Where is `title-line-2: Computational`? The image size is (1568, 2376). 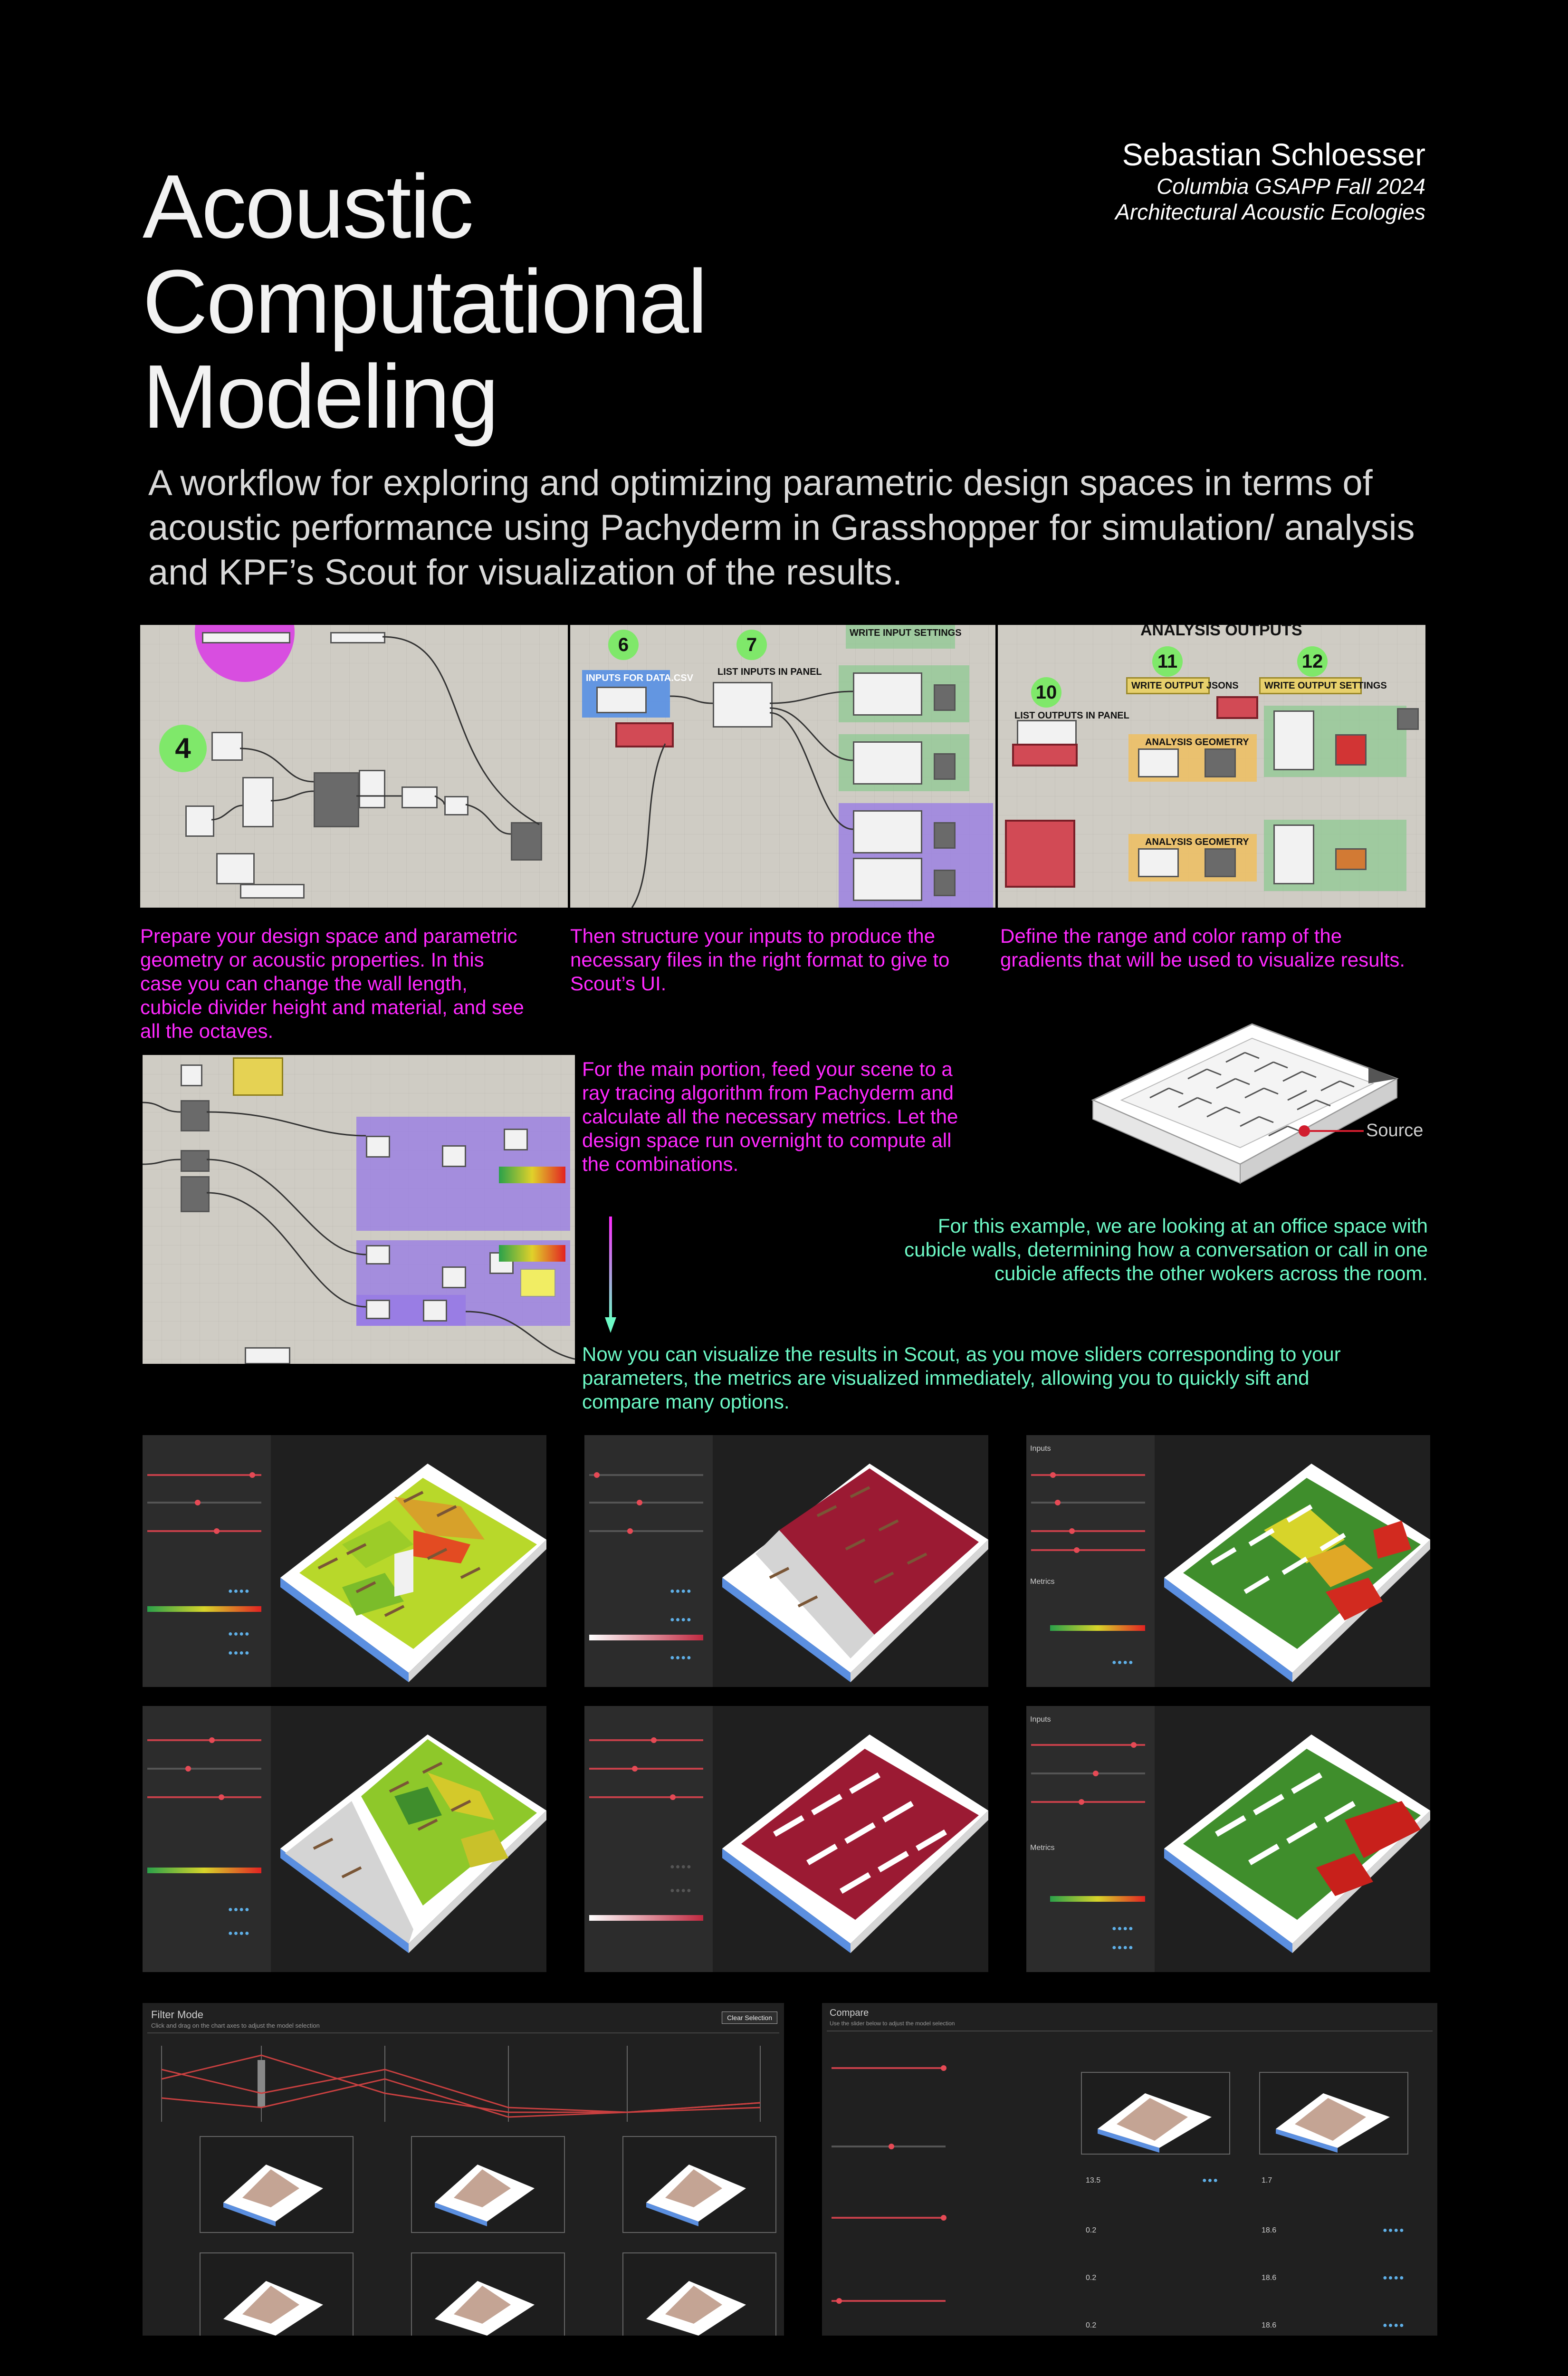
title-line-2: Computational is located at coordinates (425, 301).